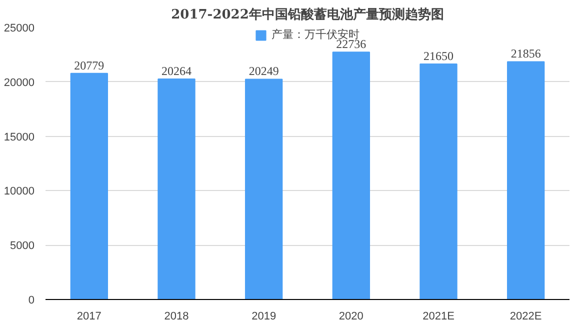  What do you see at coordinates (19, 28) in the screenshot?
I see `y-tick-label: 25000` at bounding box center [19, 28].